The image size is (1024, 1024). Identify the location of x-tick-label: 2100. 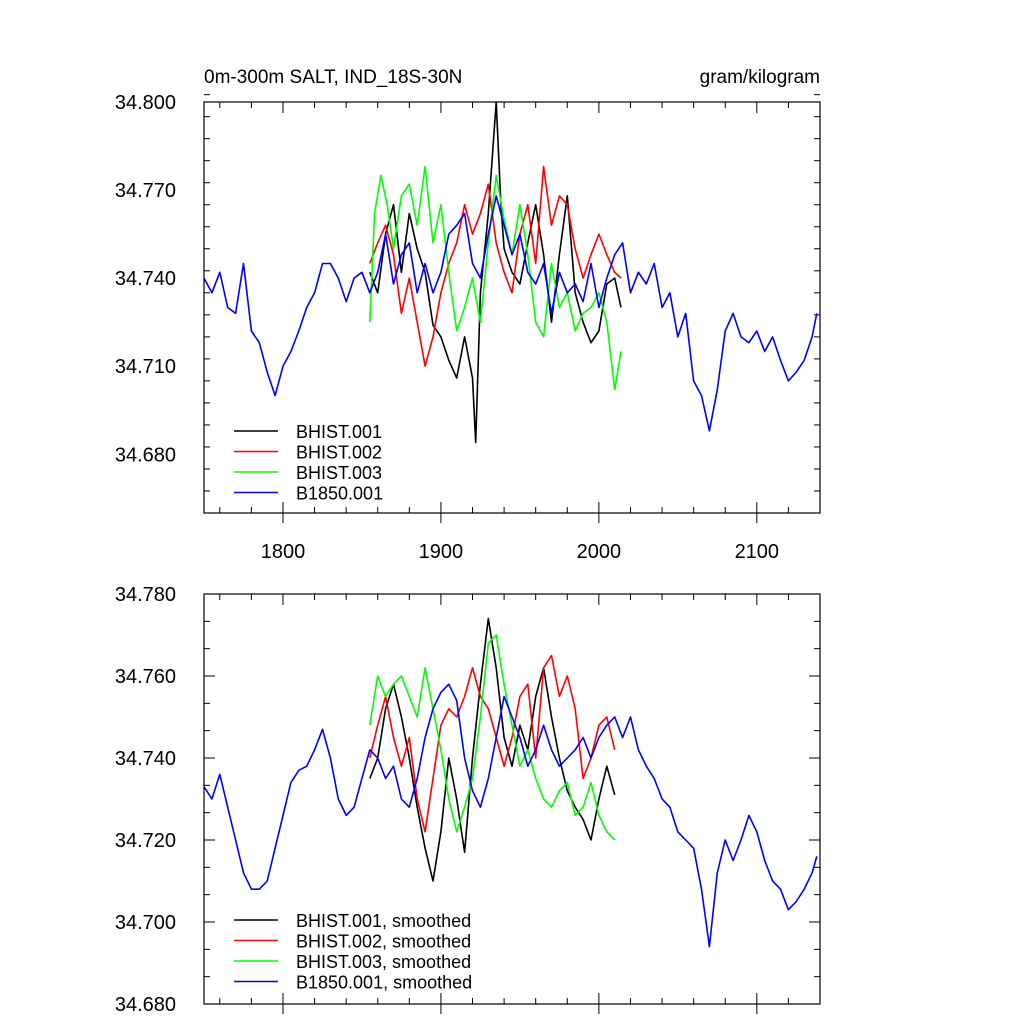
(757, 552).